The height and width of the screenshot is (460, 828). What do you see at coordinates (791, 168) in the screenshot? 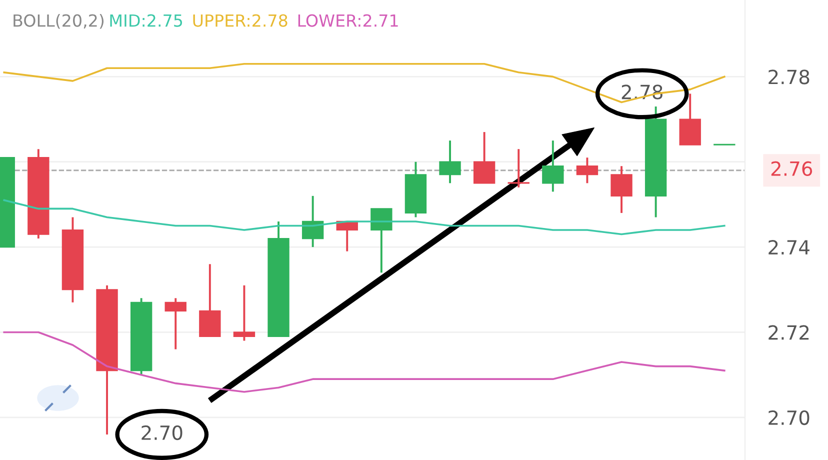
I see `ref-line-label: 2.76` at bounding box center [791, 168].